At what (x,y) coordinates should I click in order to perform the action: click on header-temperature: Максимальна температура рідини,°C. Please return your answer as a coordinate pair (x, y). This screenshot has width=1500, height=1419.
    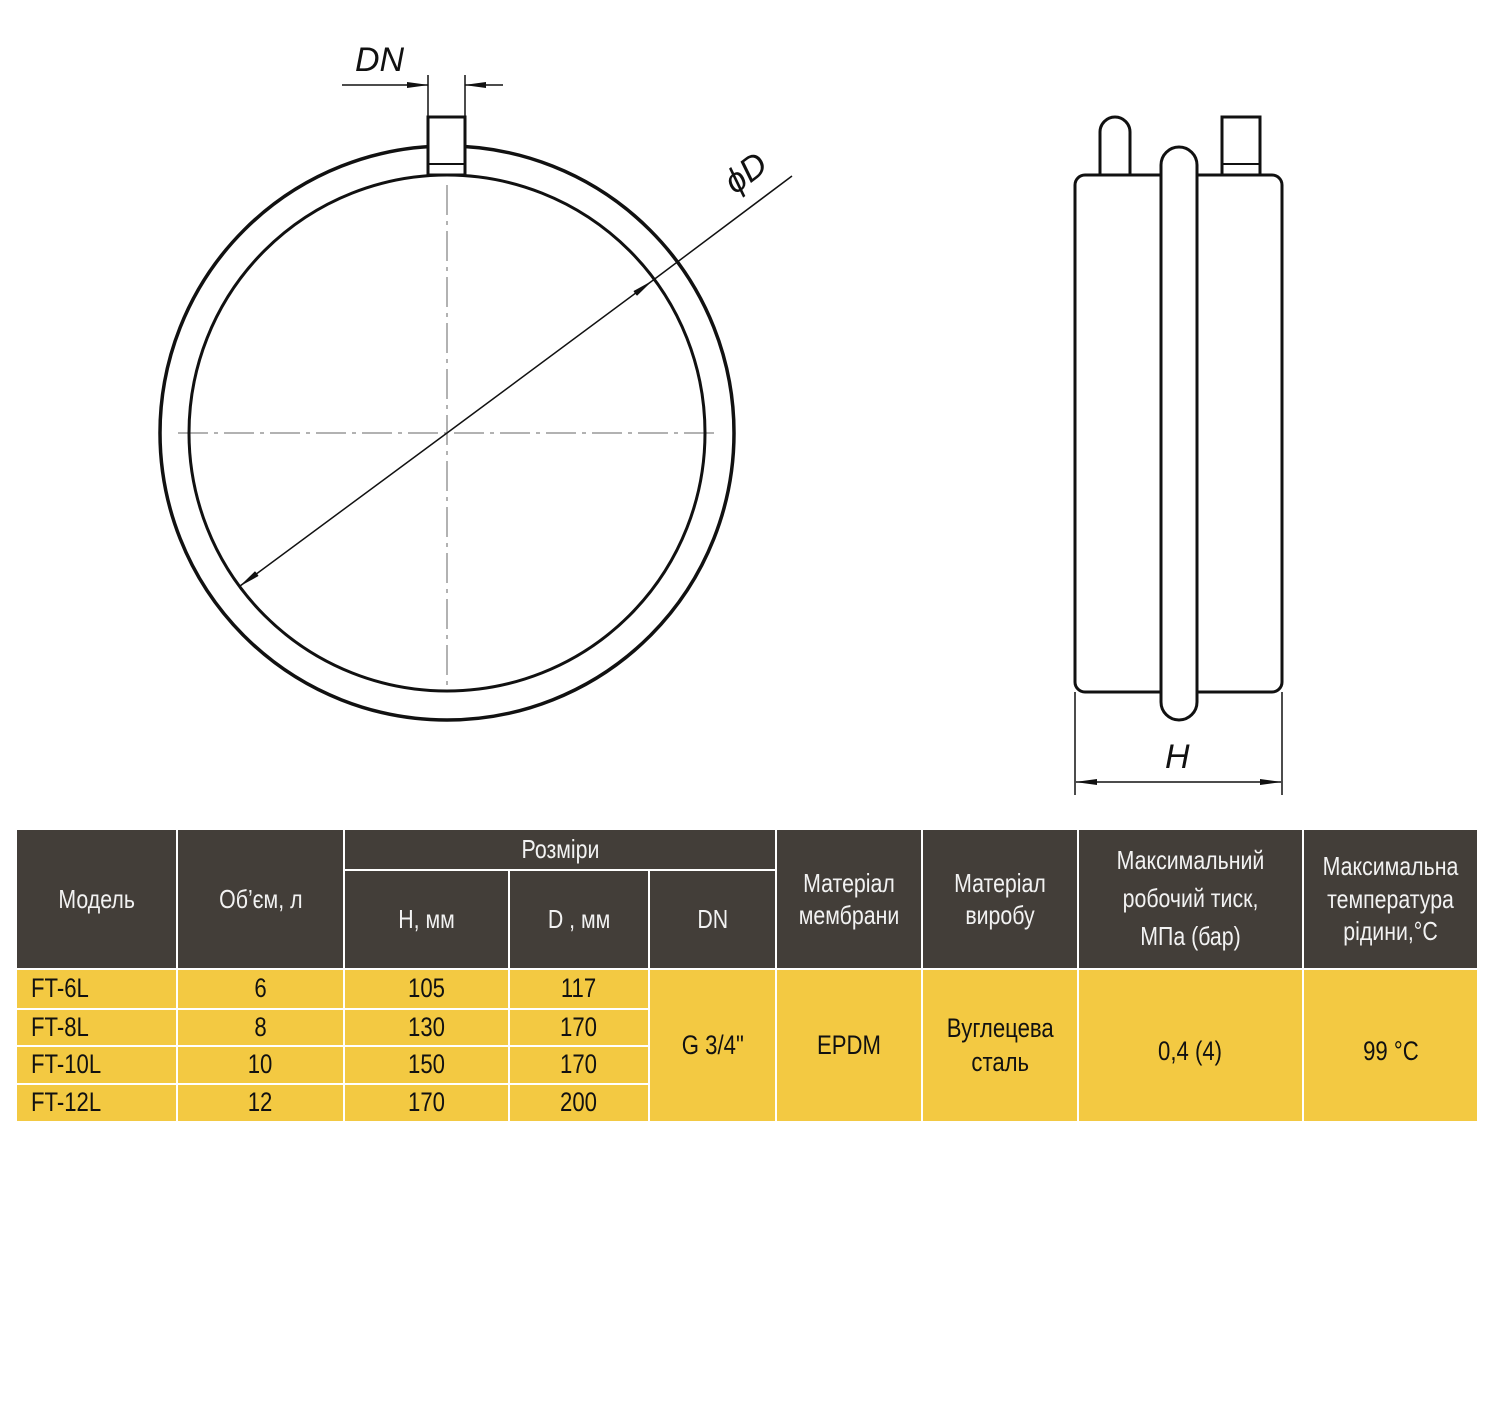
    Looking at the image, I should click on (1390, 900).